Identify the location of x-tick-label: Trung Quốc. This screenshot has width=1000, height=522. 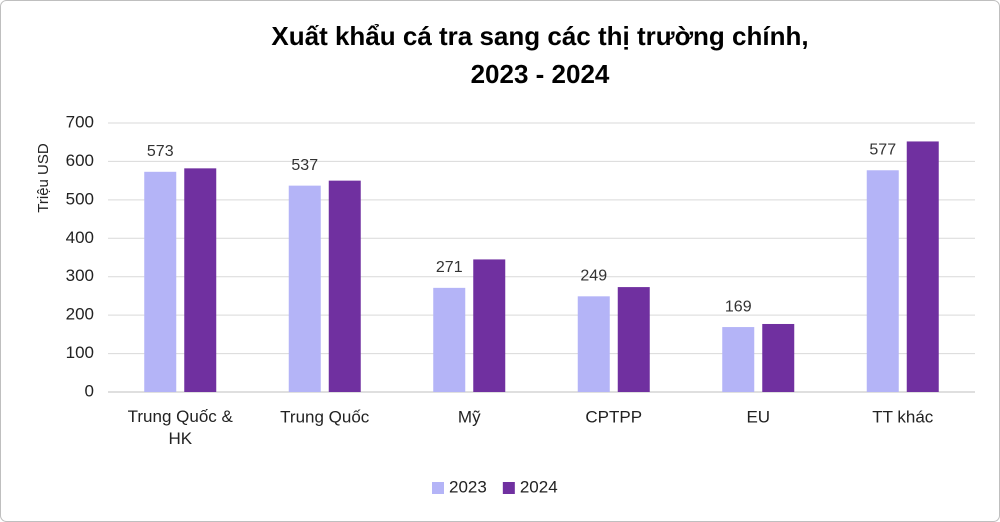
(325, 416).